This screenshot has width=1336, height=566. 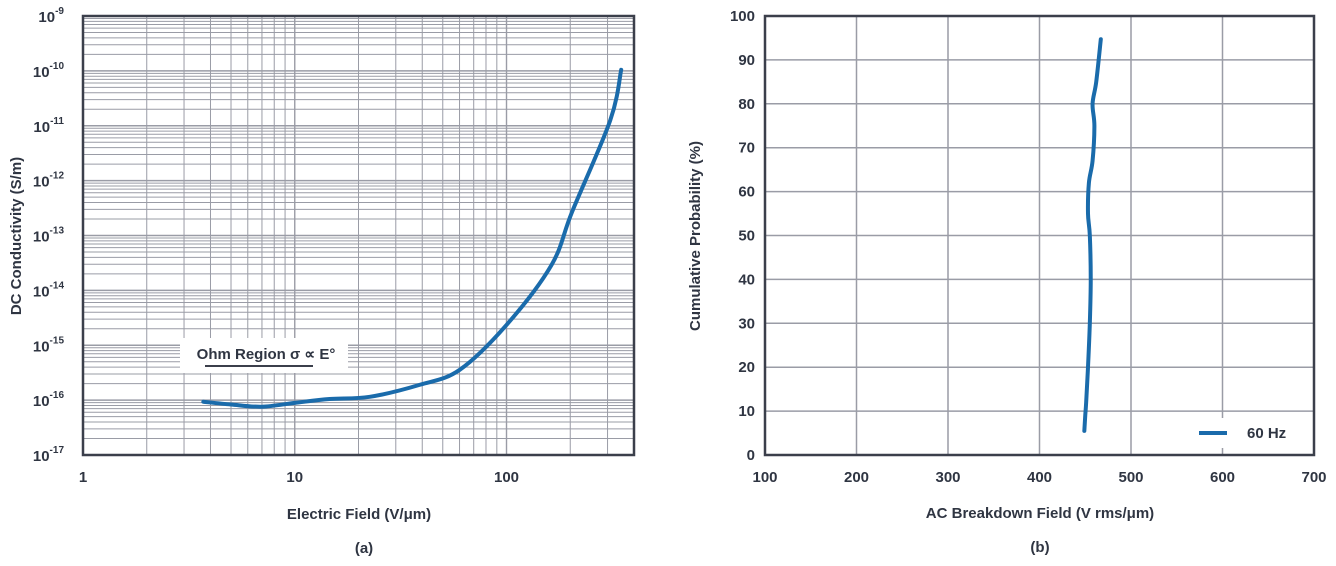 What do you see at coordinates (746, 236) in the screenshot?
I see `y-tick-label: 50` at bounding box center [746, 236].